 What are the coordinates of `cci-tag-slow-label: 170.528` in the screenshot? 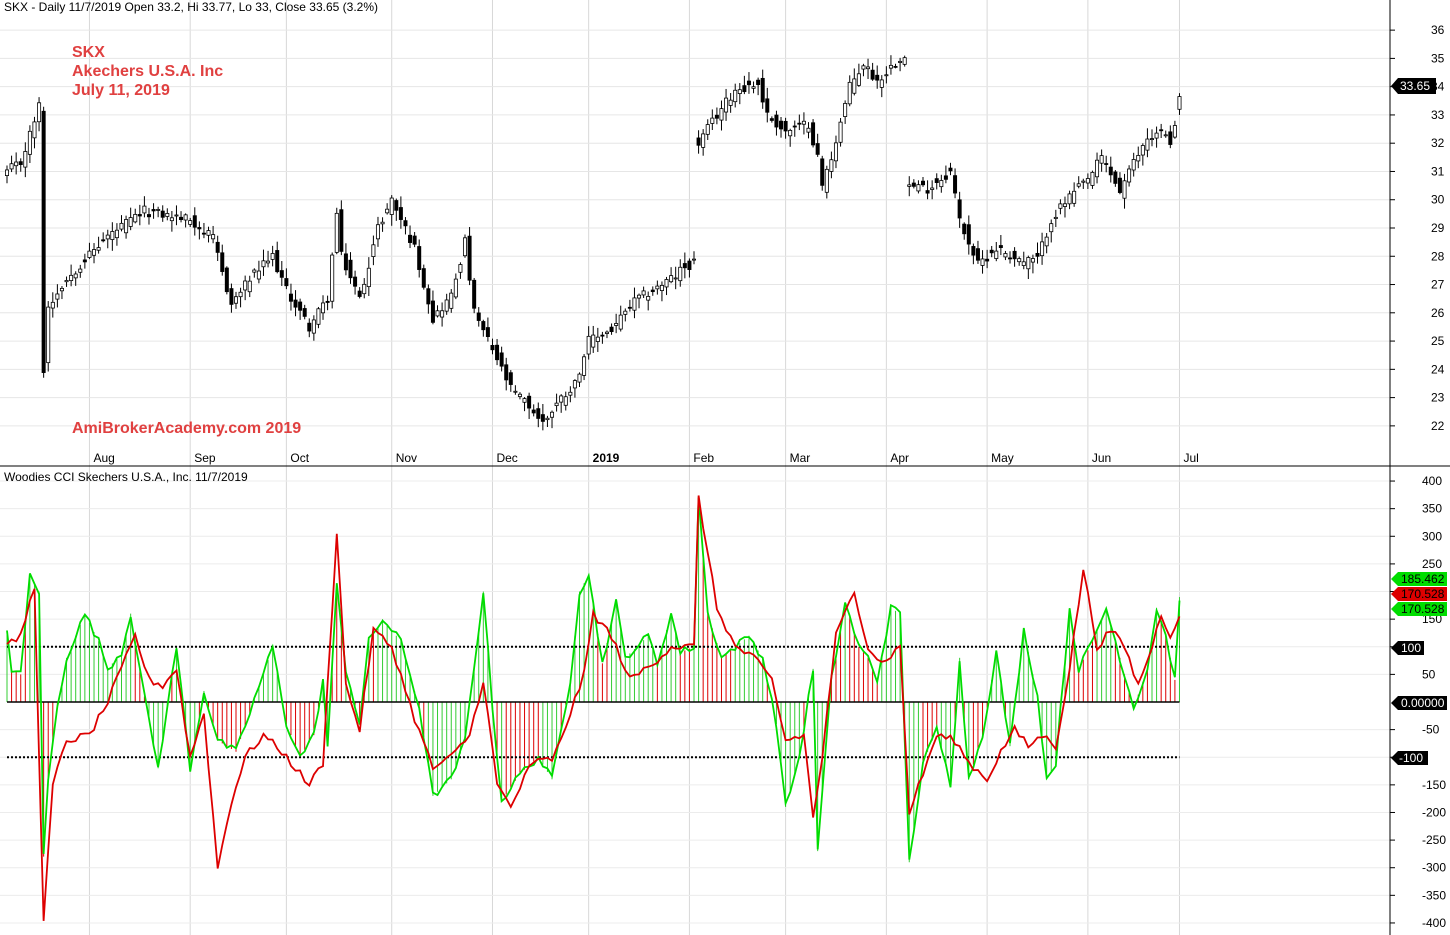 It's located at (1423, 594).